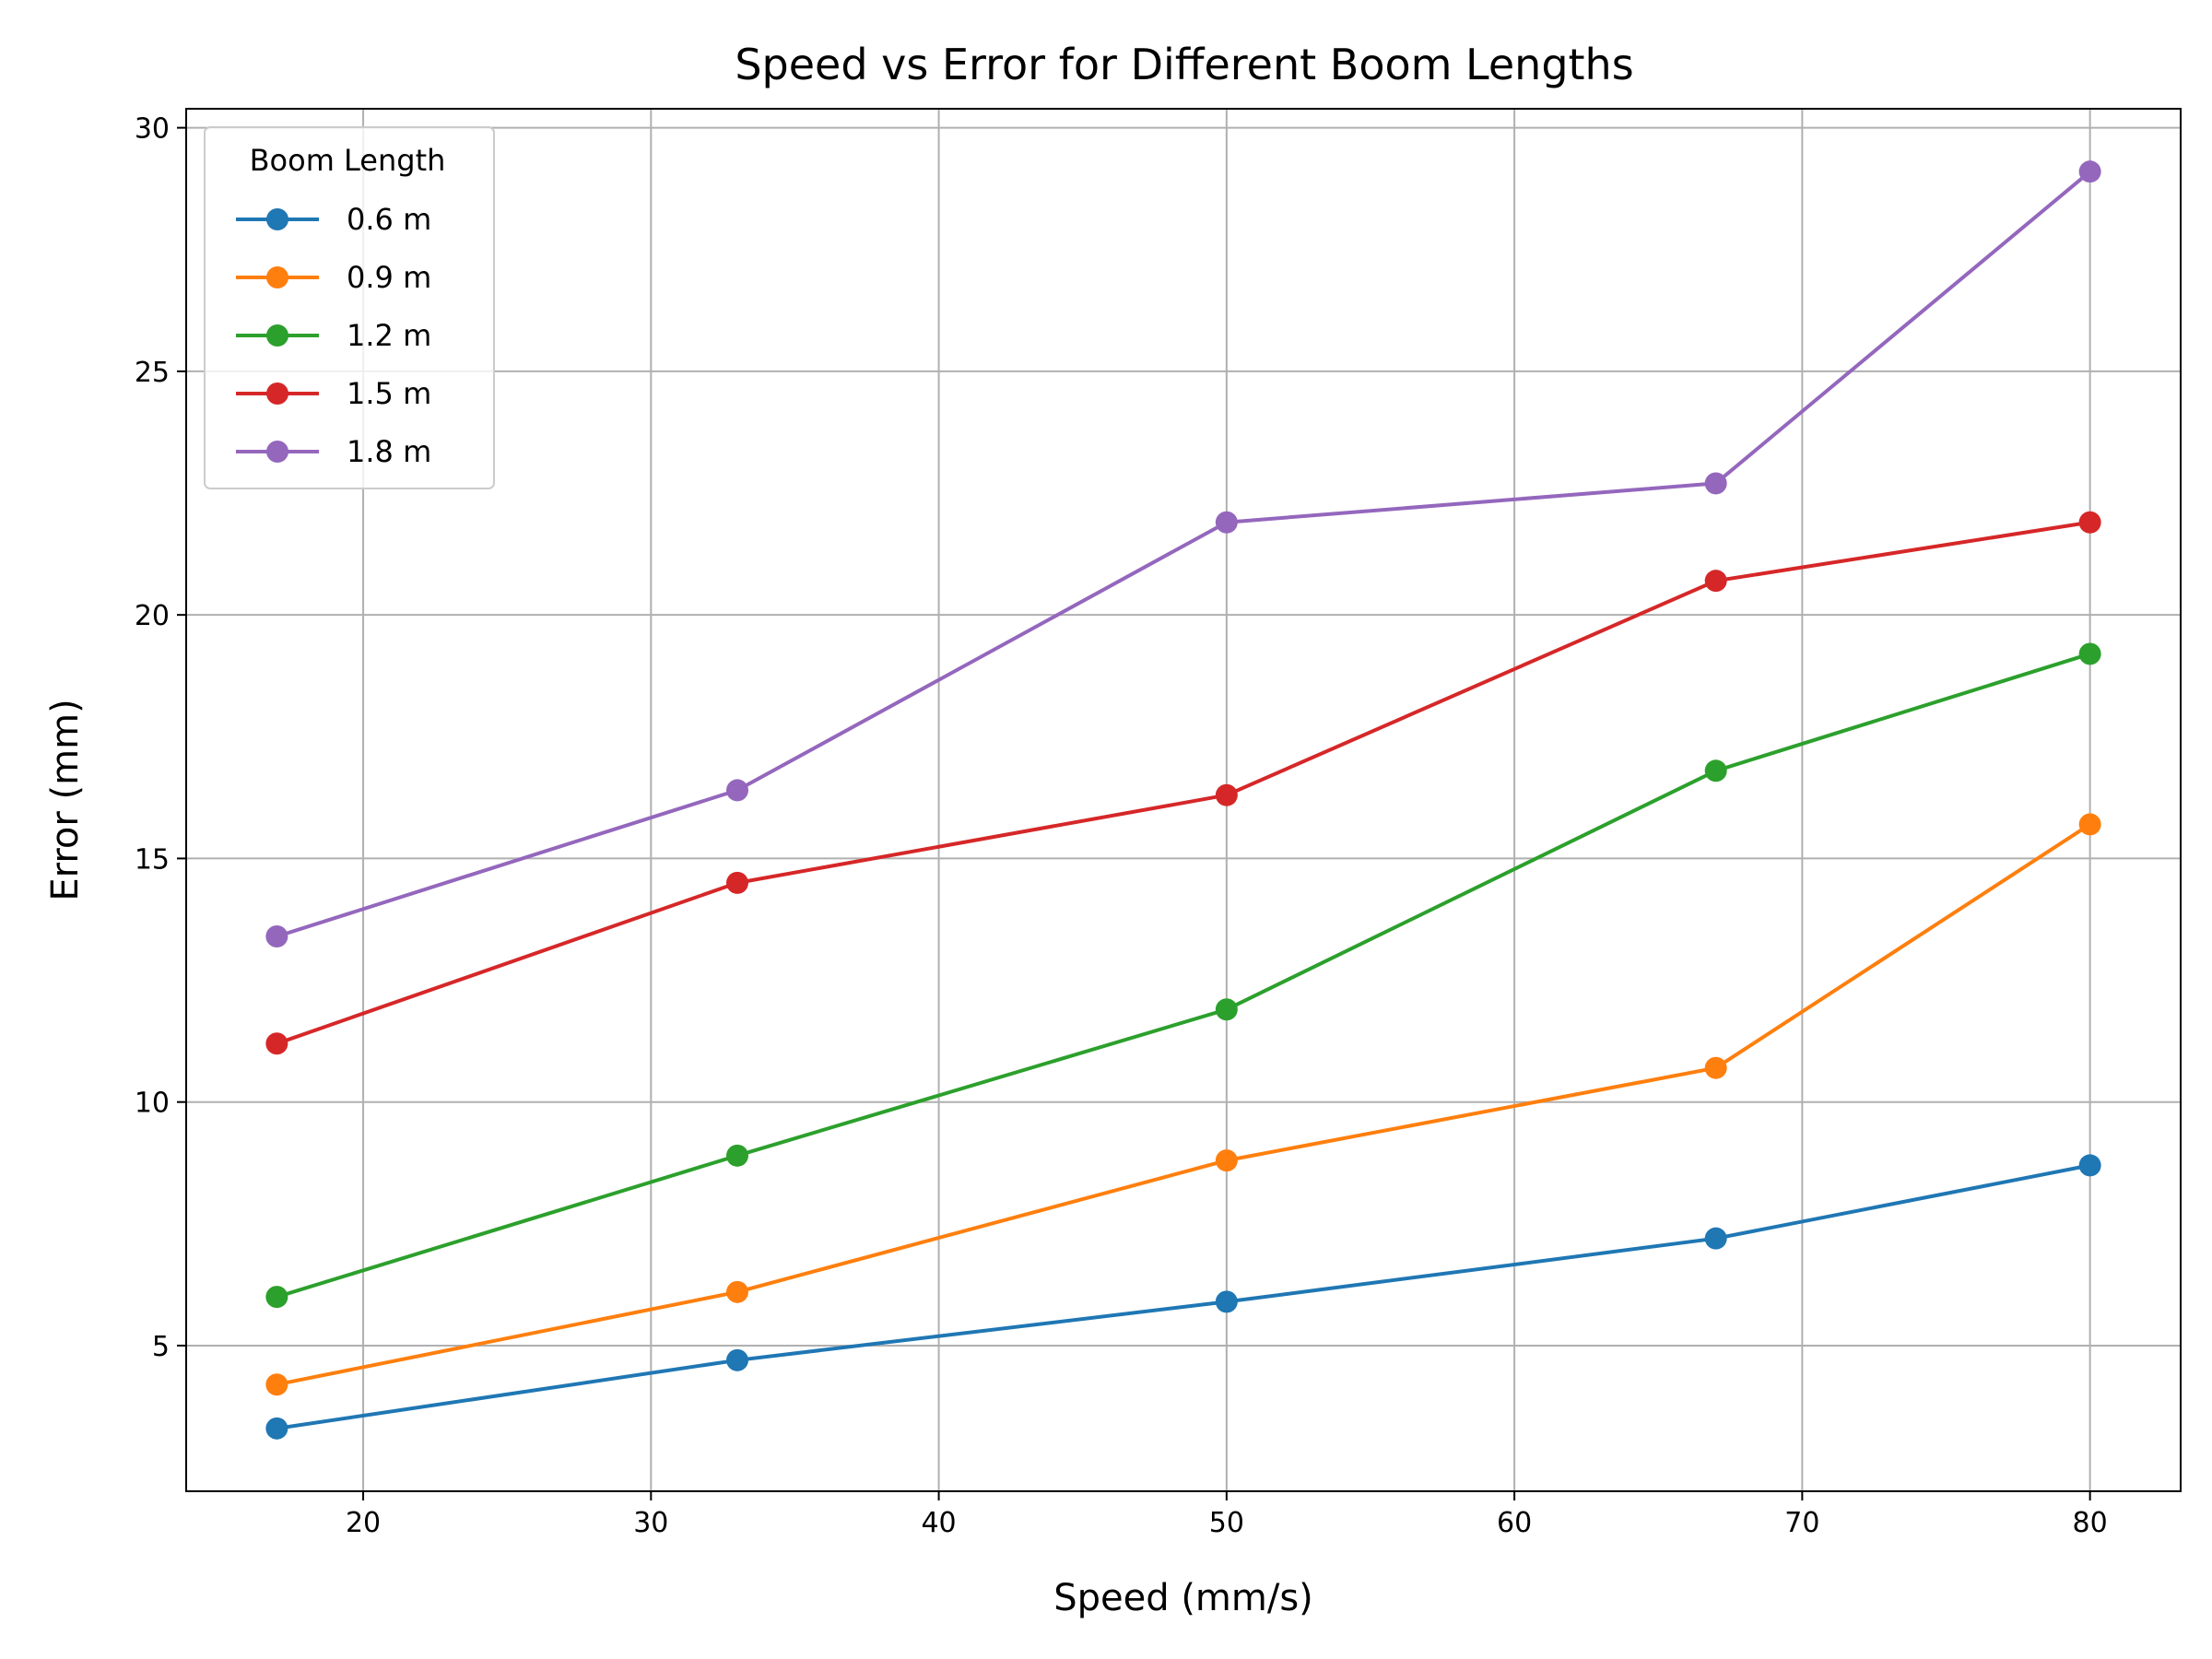 This screenshot has width=2212, height=1659. Describe the element at coordinates (333, 335) in the screenshot. I see `legend-entries: 0.6 m 0.9 m 1.2 m 1.5 m 1.8 m` at that location.